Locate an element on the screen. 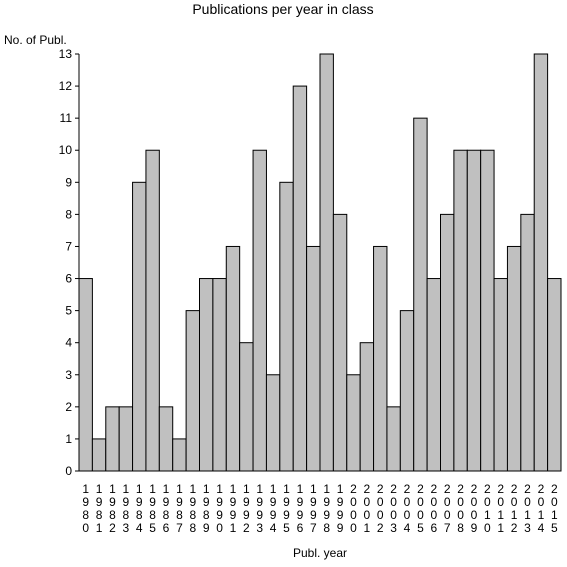 This screenshot has height=567, width=567. bar-1991 is located at coordinates (233, 358).